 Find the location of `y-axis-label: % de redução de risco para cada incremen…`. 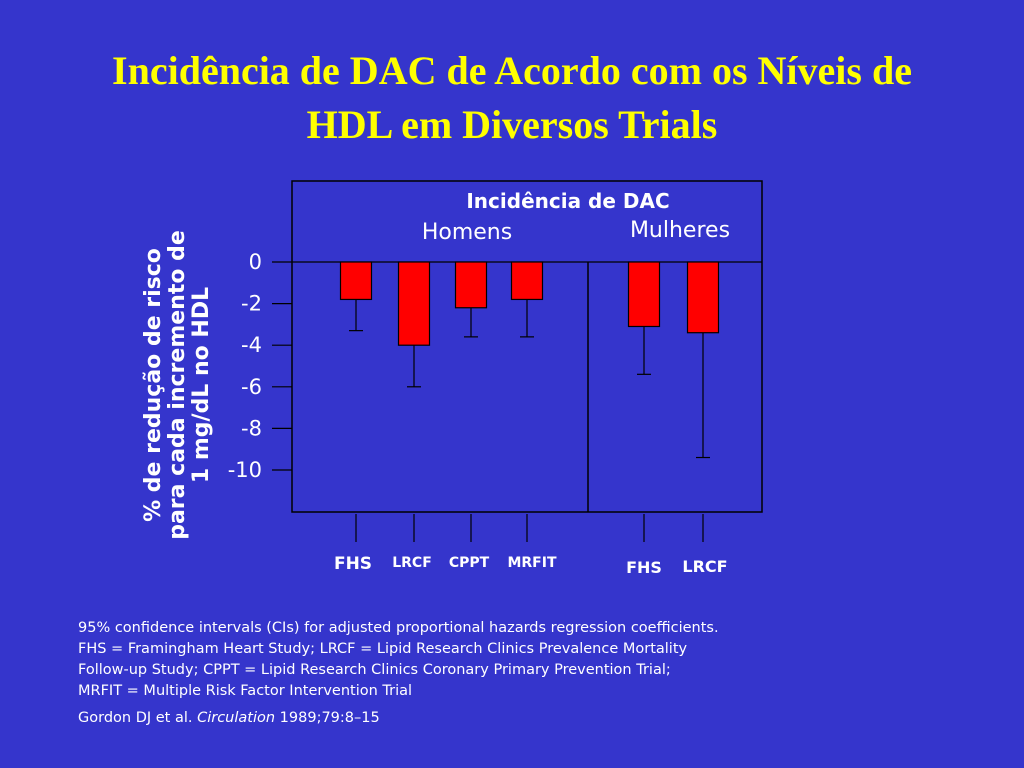

y-axis-label: % de redução de risco para cada incremen… is located at coordinates (177, 385).